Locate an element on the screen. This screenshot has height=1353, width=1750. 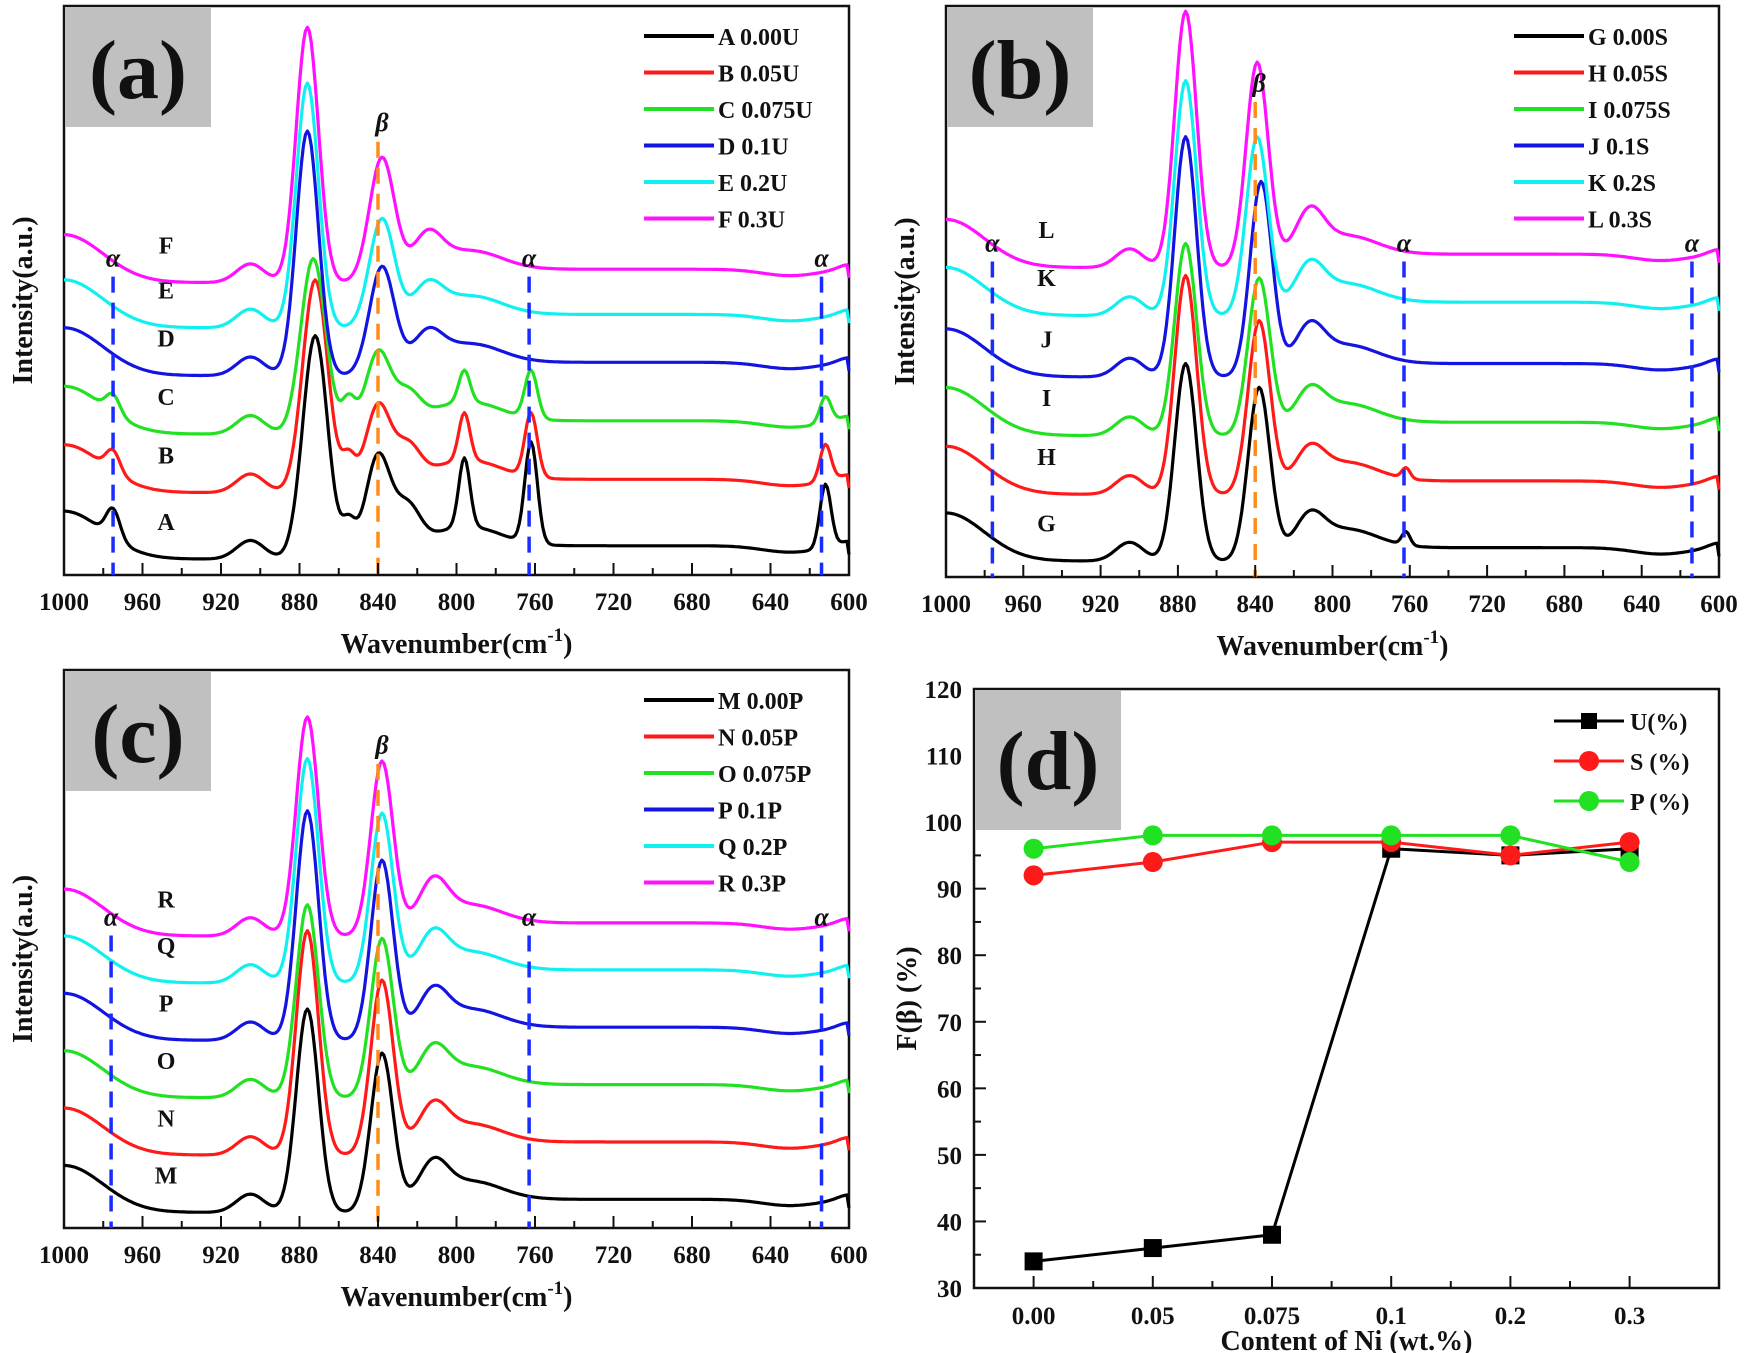
y-tick-label: 30 is located at coordinates (949, 1289).